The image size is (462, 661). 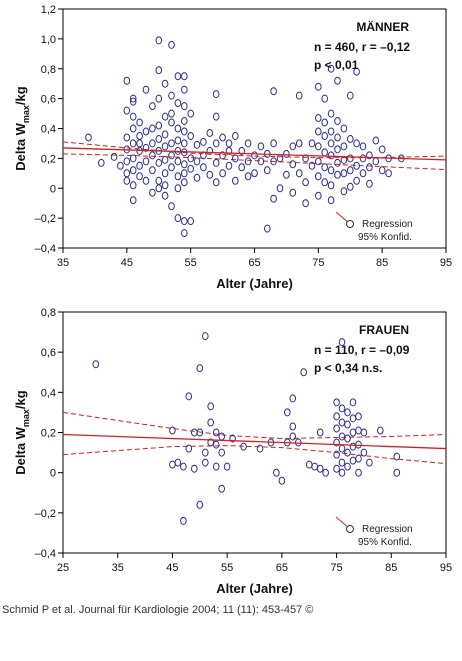 I want to click on x-tick-label: 35, so click(x=118, y=568).